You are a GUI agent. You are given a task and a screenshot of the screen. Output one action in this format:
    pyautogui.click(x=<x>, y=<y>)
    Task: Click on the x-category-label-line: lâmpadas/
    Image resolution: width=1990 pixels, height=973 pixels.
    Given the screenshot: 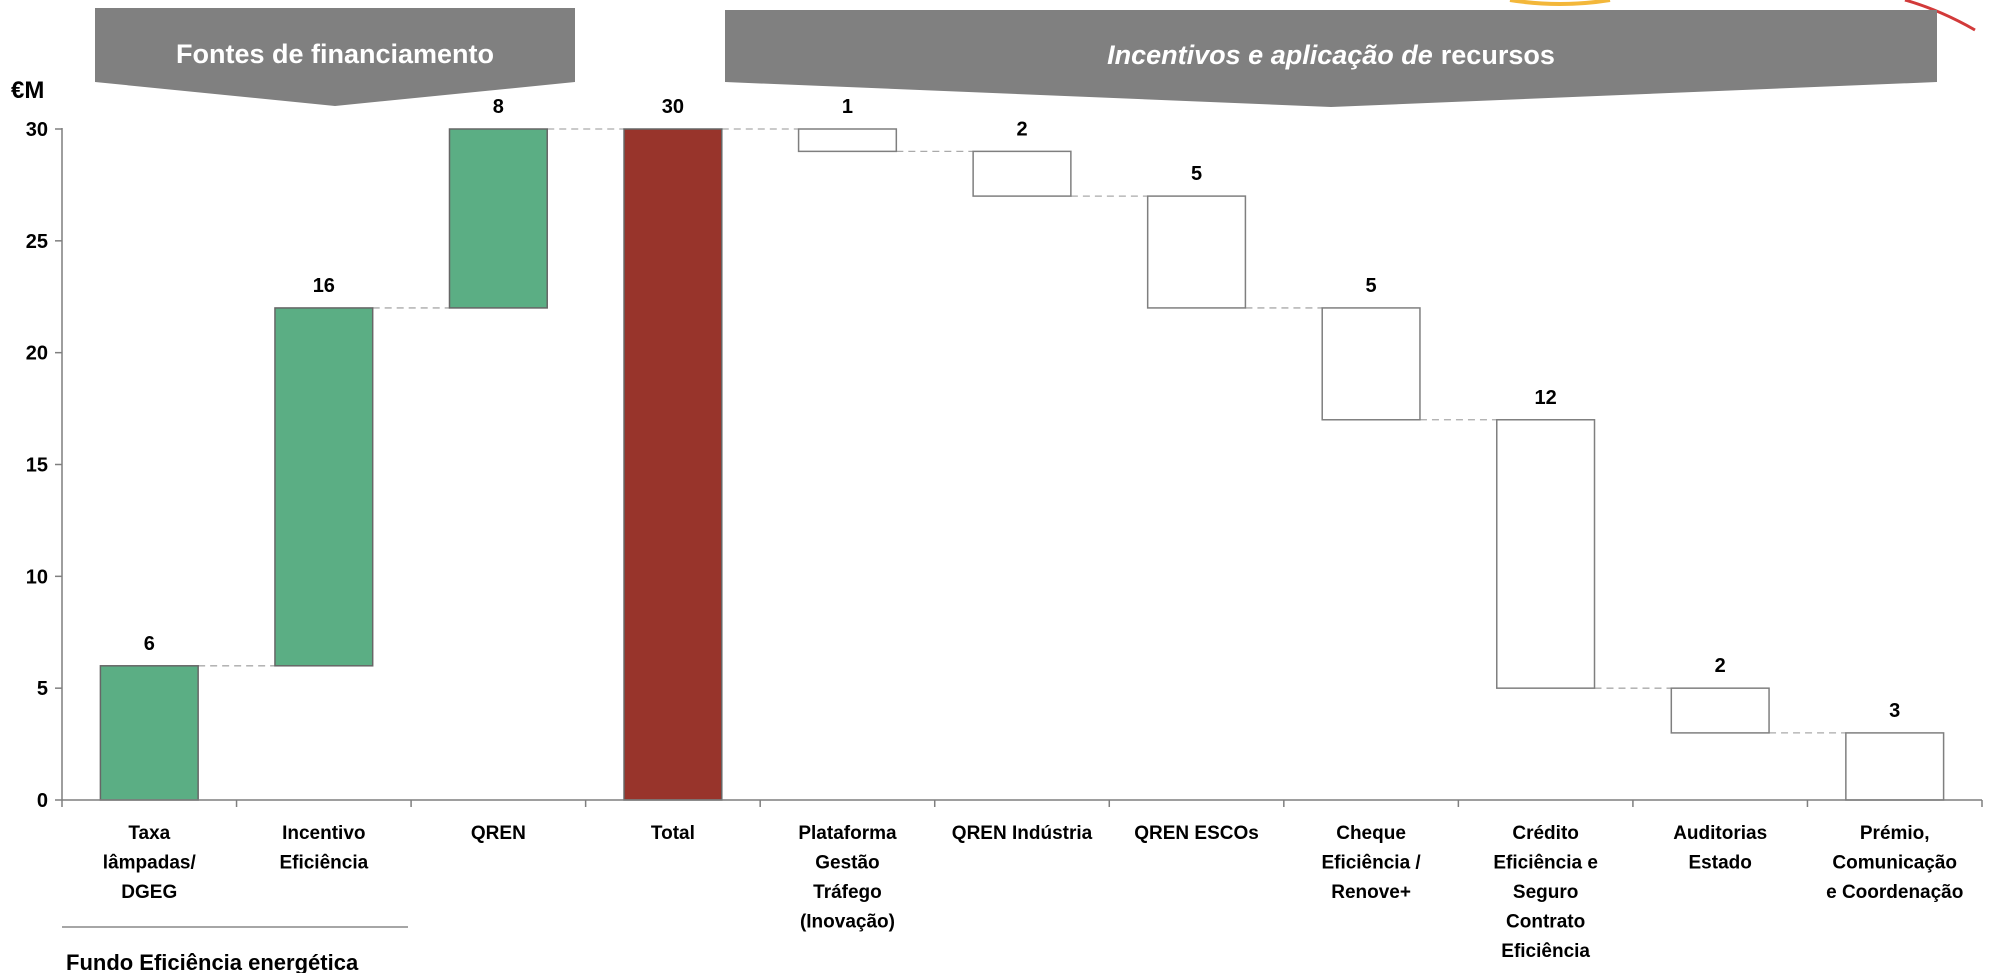 What is the action you would take?
    pyautogui.click(x=150, y=863)
    